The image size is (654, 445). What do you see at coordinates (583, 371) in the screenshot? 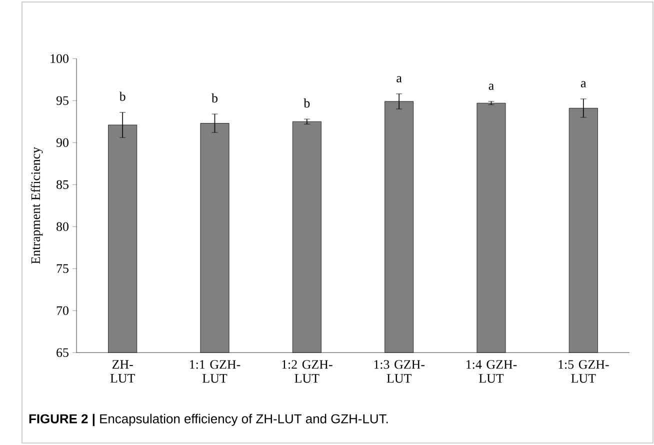
I see `x-tick-label: 1:5 GZH-LUT` at bounding box center [583, 371].